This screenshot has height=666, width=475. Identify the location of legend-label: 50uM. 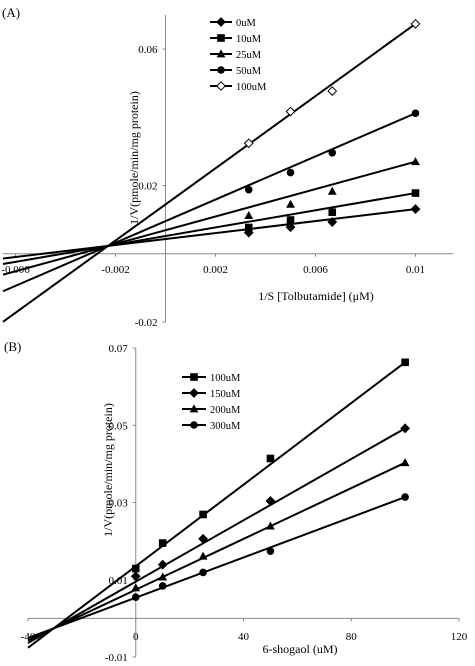
(249, 71).